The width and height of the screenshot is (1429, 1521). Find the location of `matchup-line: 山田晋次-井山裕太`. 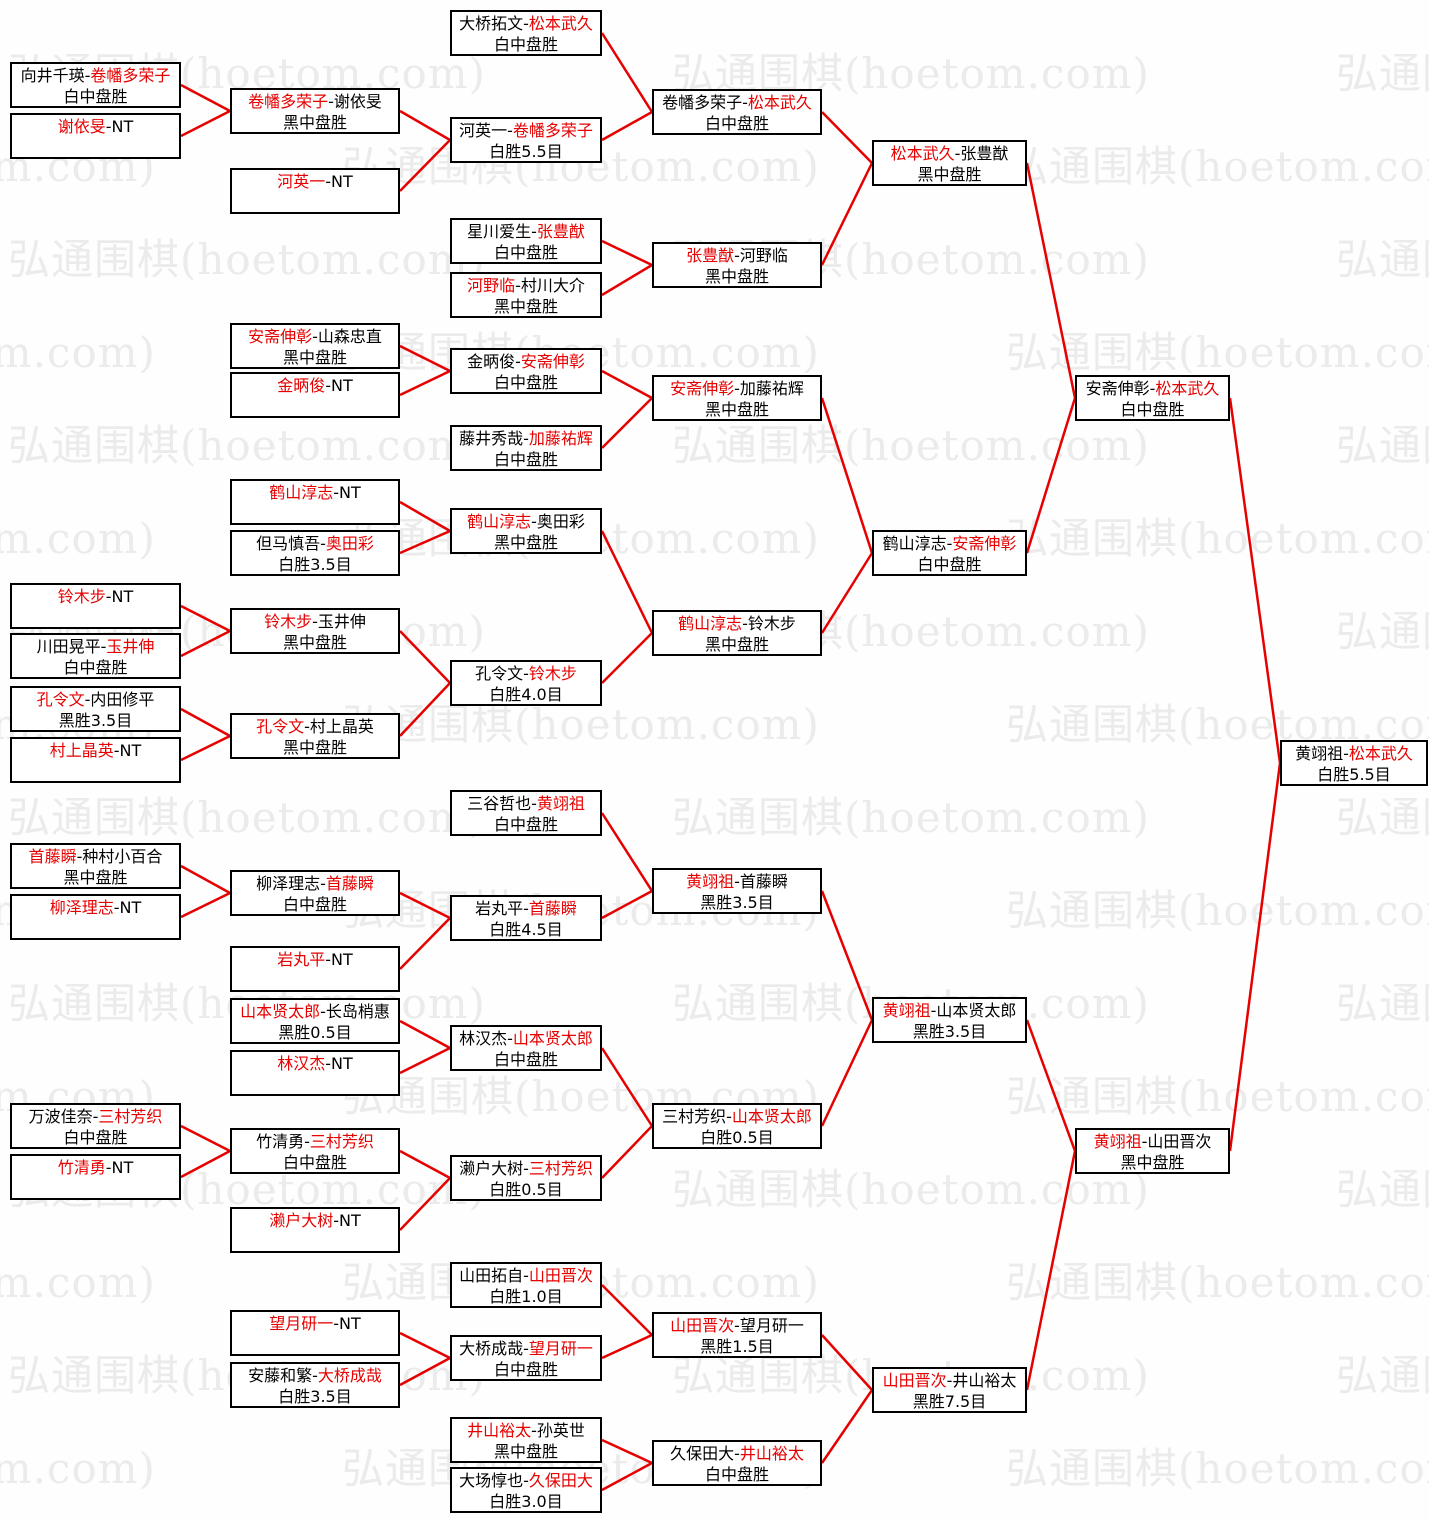

matchup-line: 山田晋次-井山裕太 is located at coordinates (950, 1380).